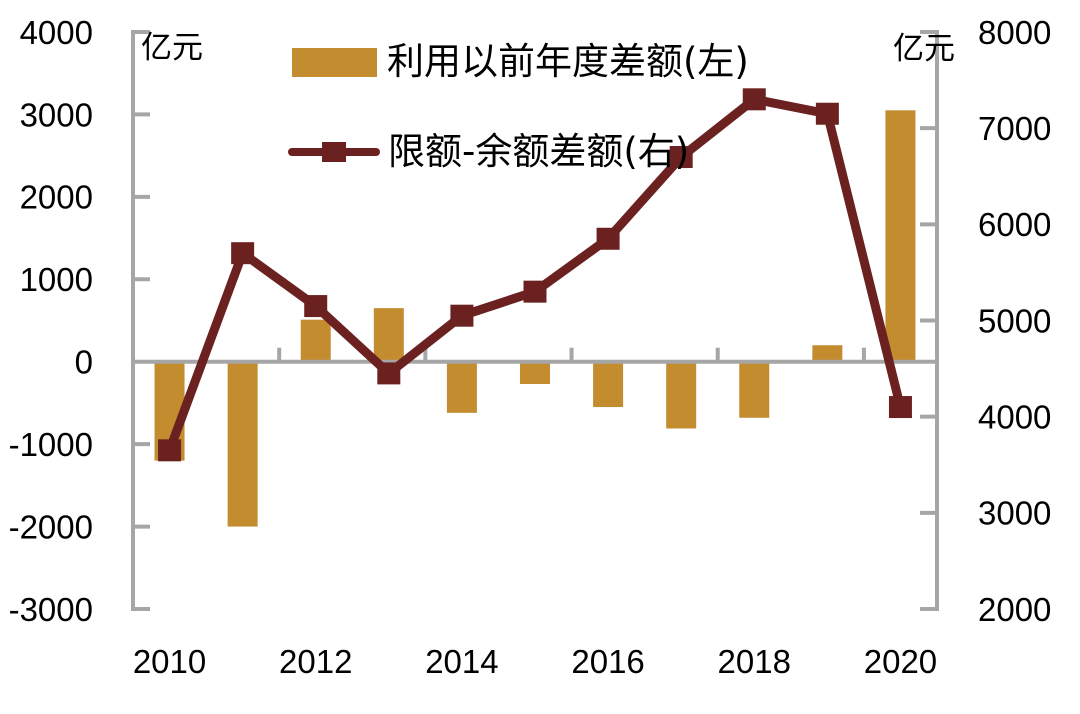  What do you see at coordinates (51, 526) in the screenshot?
I see `left-axis-tick-label: -2000` at bounding box center [51, 526].